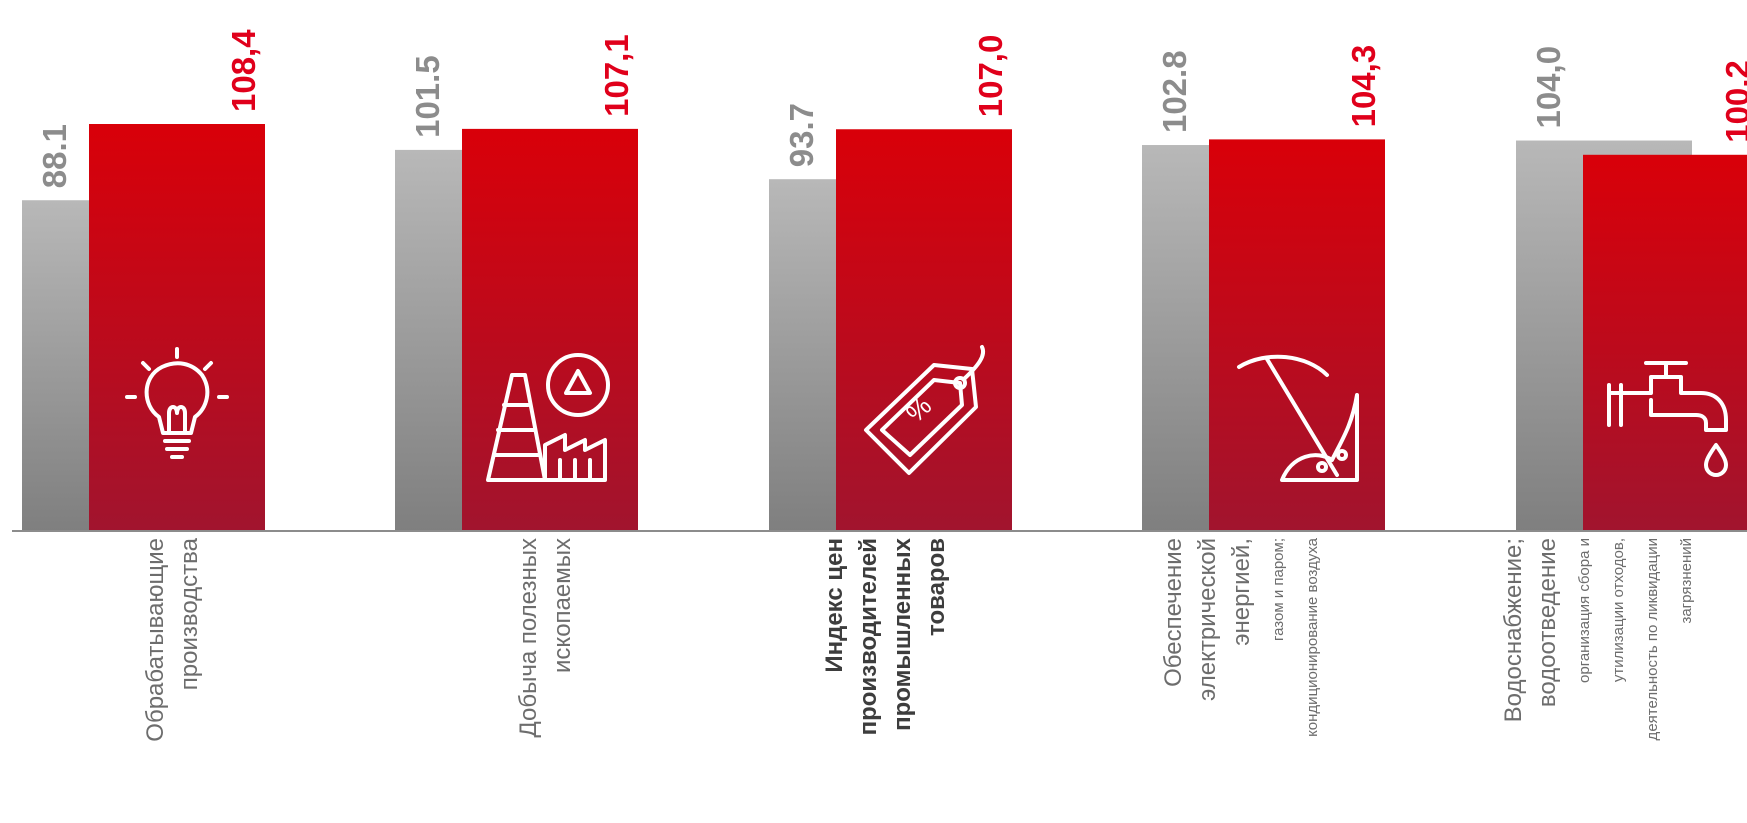 The image size is (1747, 823). Describe the element at coordinates (545, 638) in the screenshot. I see `category-label-2: Добыча полезных ископаемых` at that location.